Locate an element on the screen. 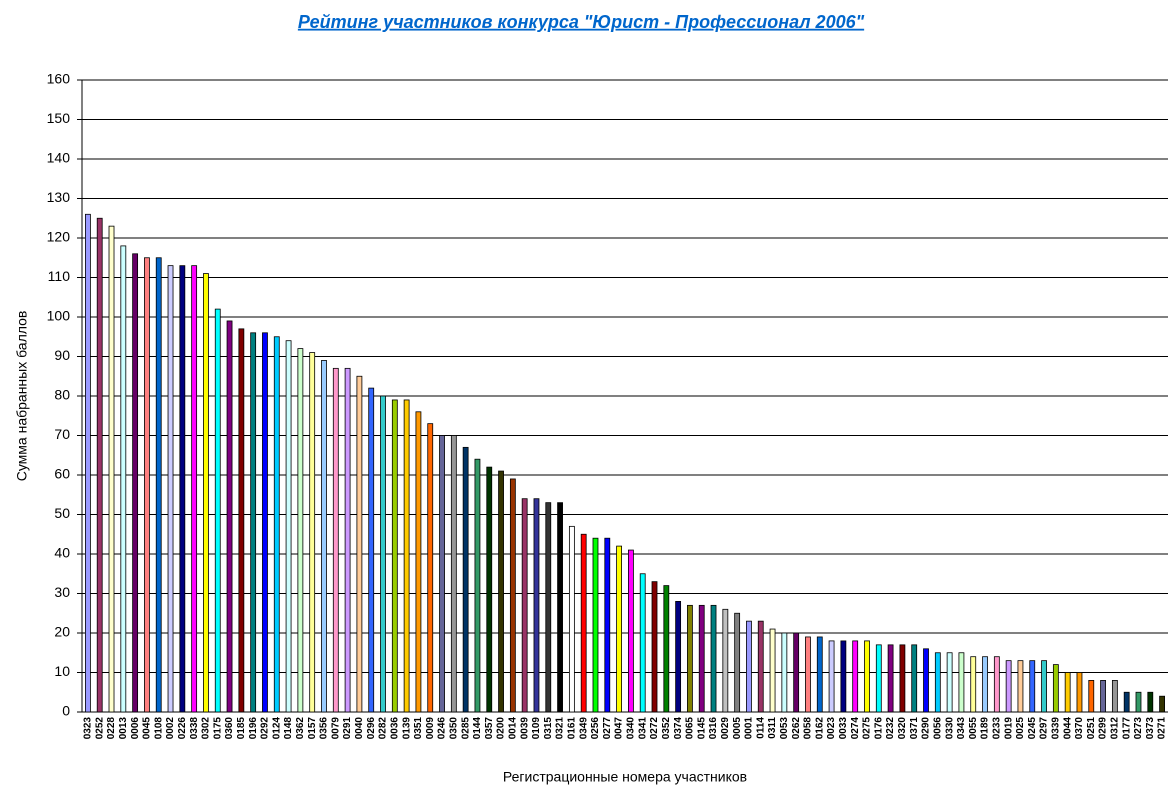 The width and height of the screenshot is (1175, 793). x-tick-label: 0161 is located at coordinates (572, 728).